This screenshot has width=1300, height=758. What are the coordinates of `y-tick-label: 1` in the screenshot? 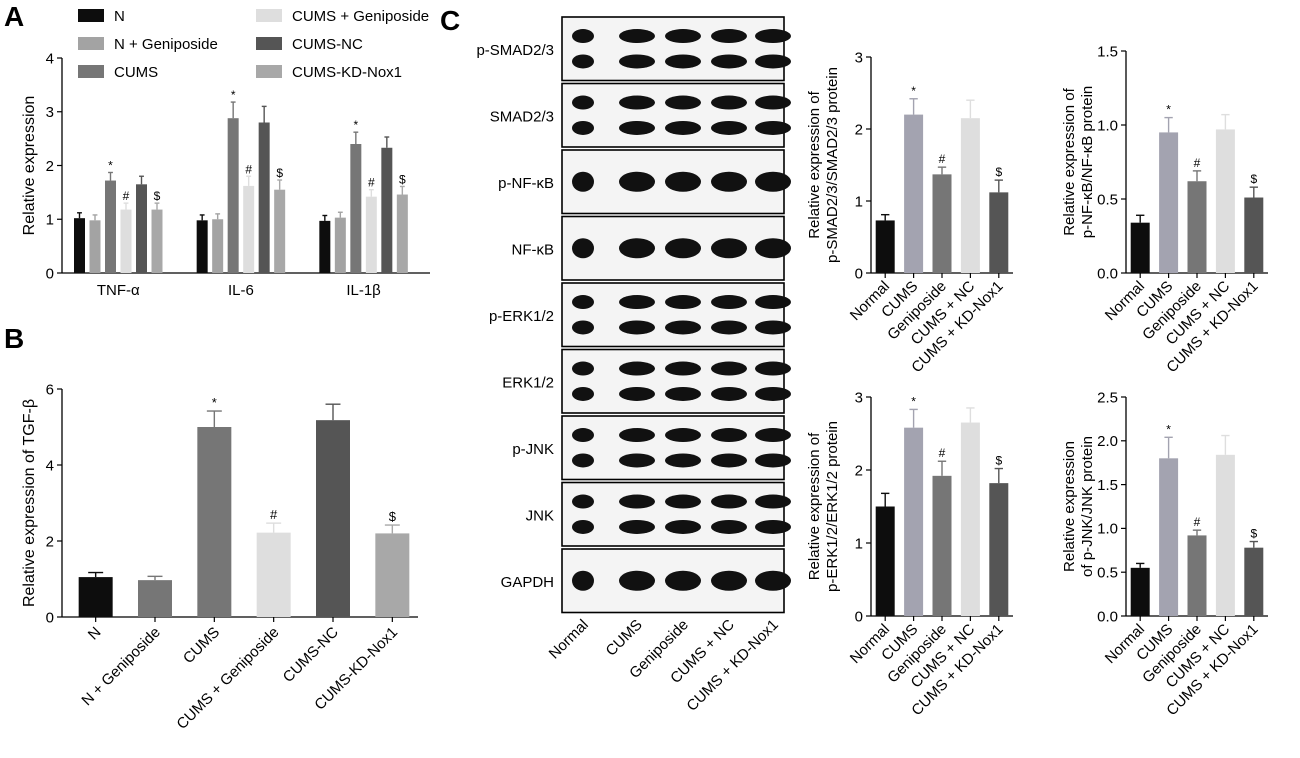 It's located at (859, 543).